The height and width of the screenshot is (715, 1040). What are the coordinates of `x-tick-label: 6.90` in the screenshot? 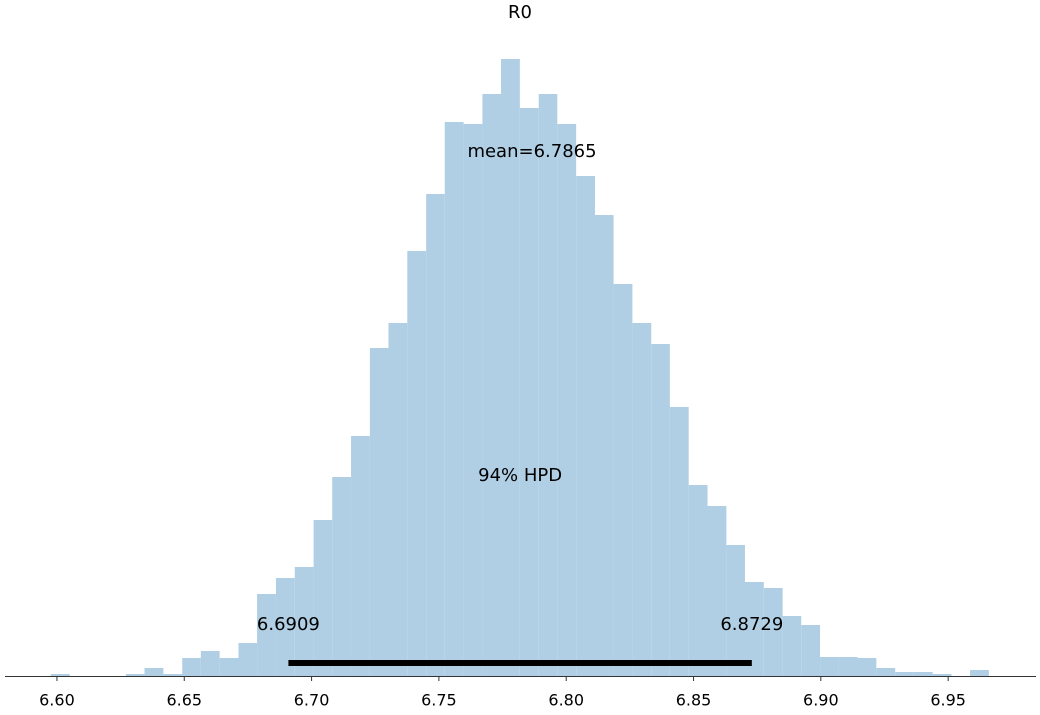 It's located at (821, 700).